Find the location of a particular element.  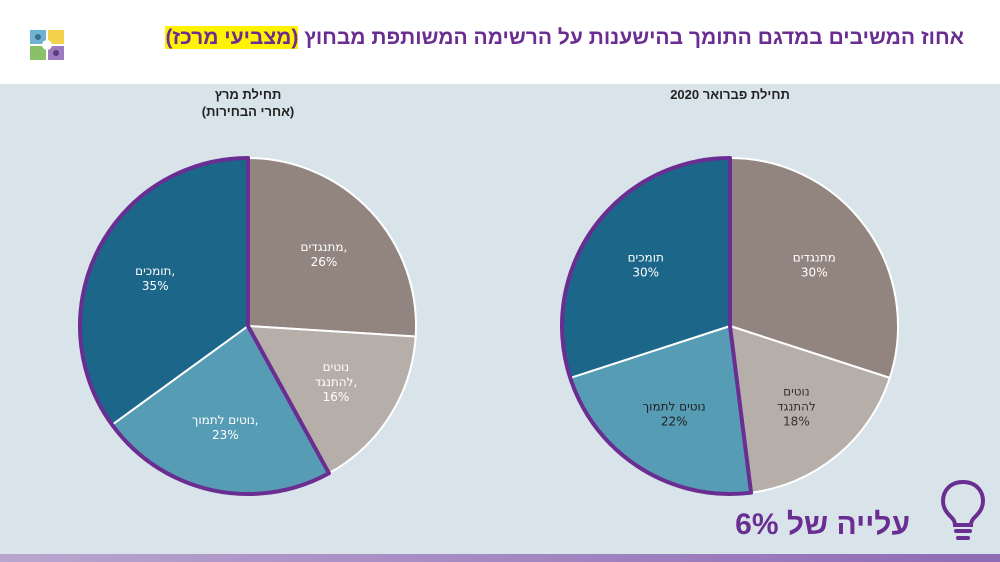

pie1-label-opponents-line1: מתנגדים is located at coordinates (814, 257).